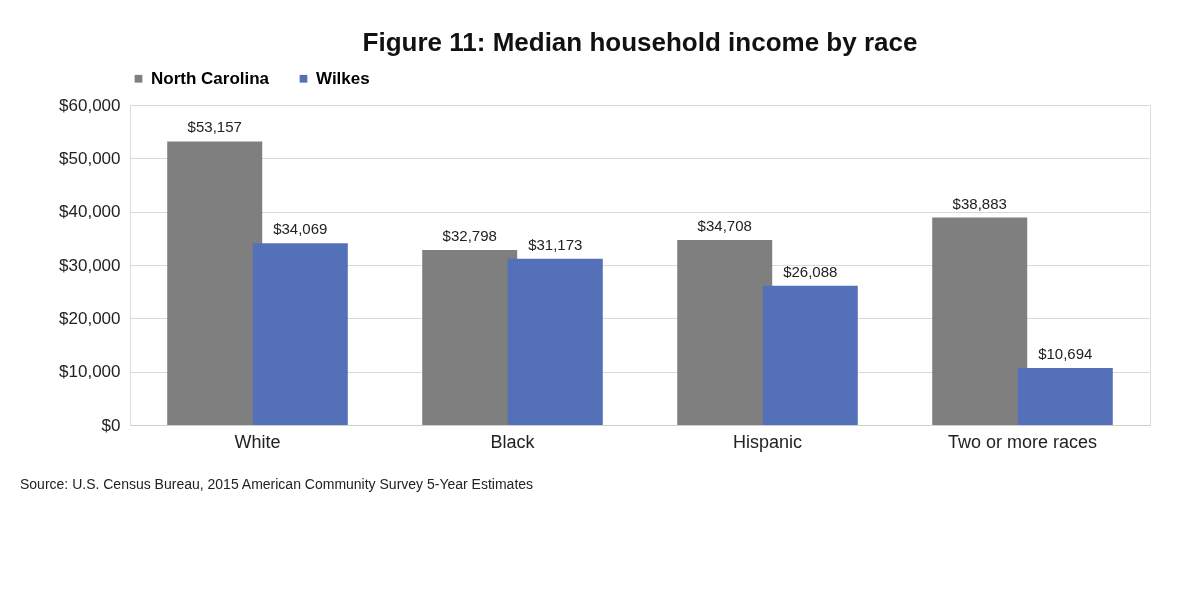 The width and height of the screenshot is (1202, 592). I want to click on y-tick-label: $40,000, so click(90, 212).